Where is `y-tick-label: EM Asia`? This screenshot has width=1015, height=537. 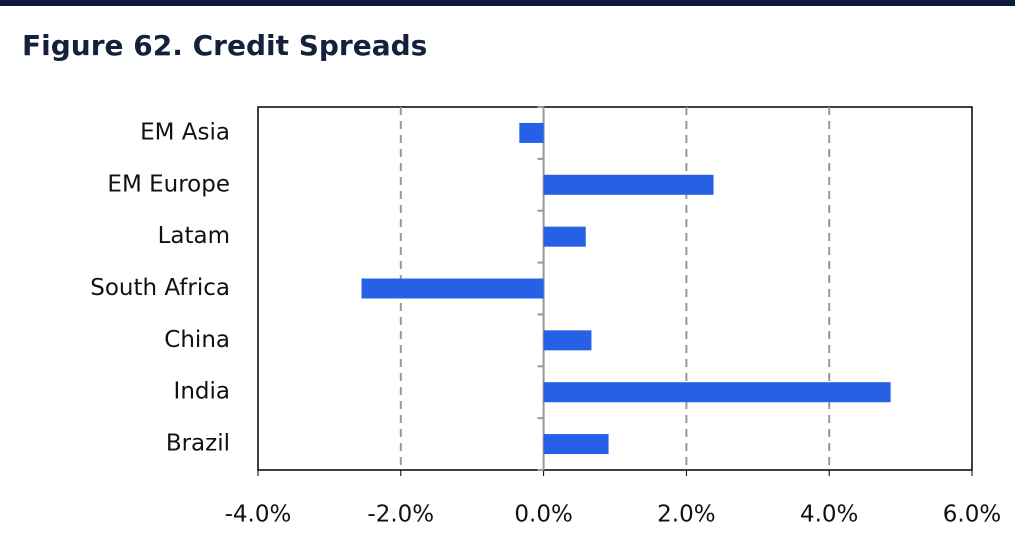
y-tick-label: EM Asia is located at coordinates (185, 132).